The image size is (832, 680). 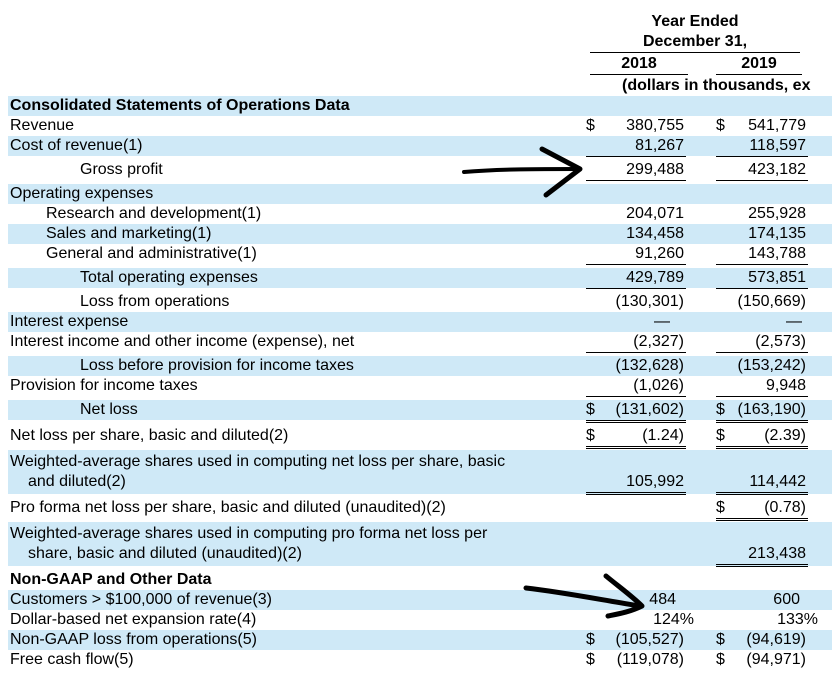 What do you see at coordinates (655, 169) in the screenshot?
I see `value-2018: 299,488` at bounding box center [655, 169].